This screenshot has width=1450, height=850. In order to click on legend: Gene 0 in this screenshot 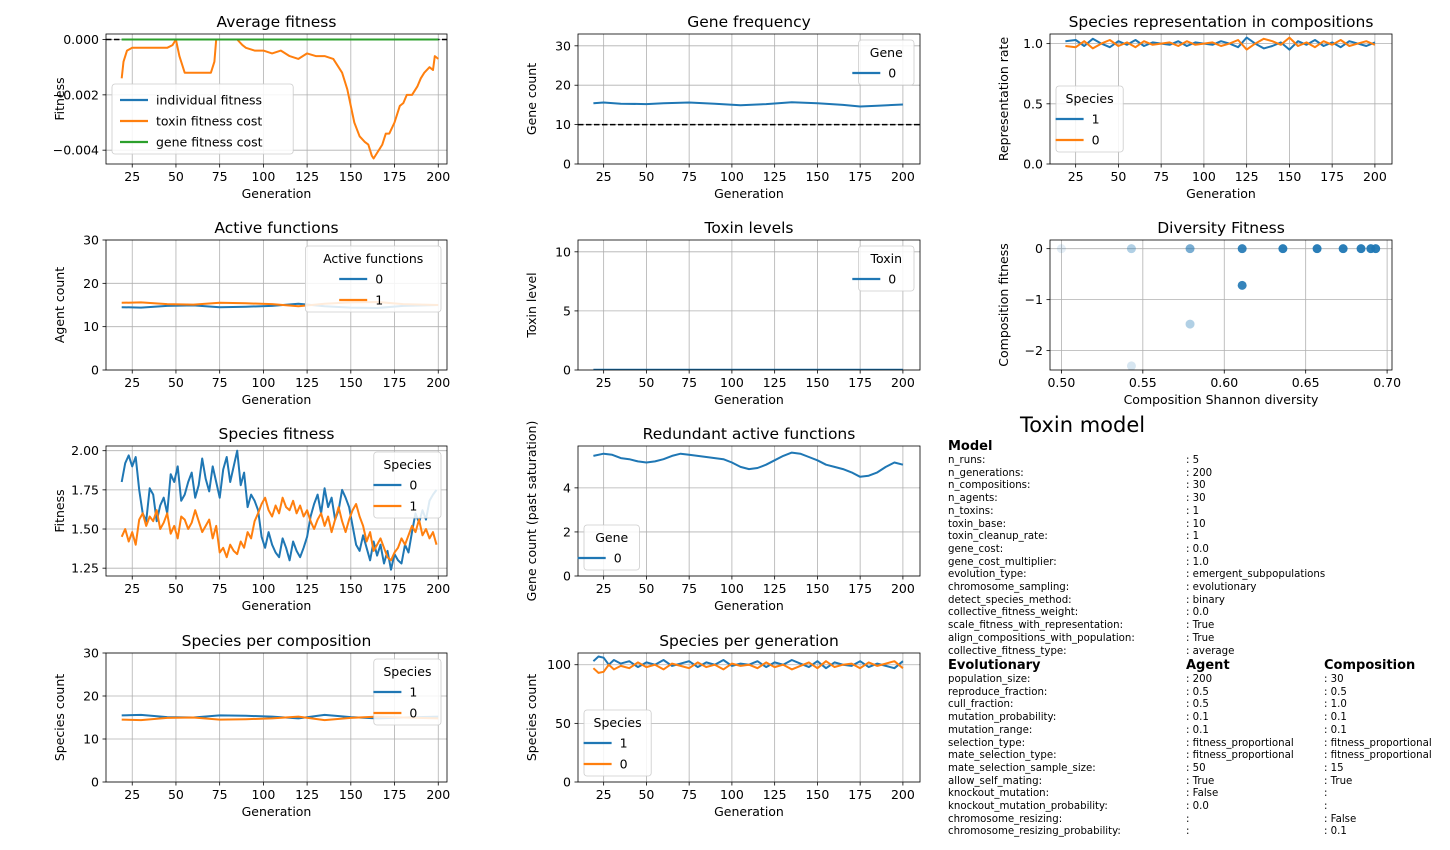, I will do `click(883, 62)`.